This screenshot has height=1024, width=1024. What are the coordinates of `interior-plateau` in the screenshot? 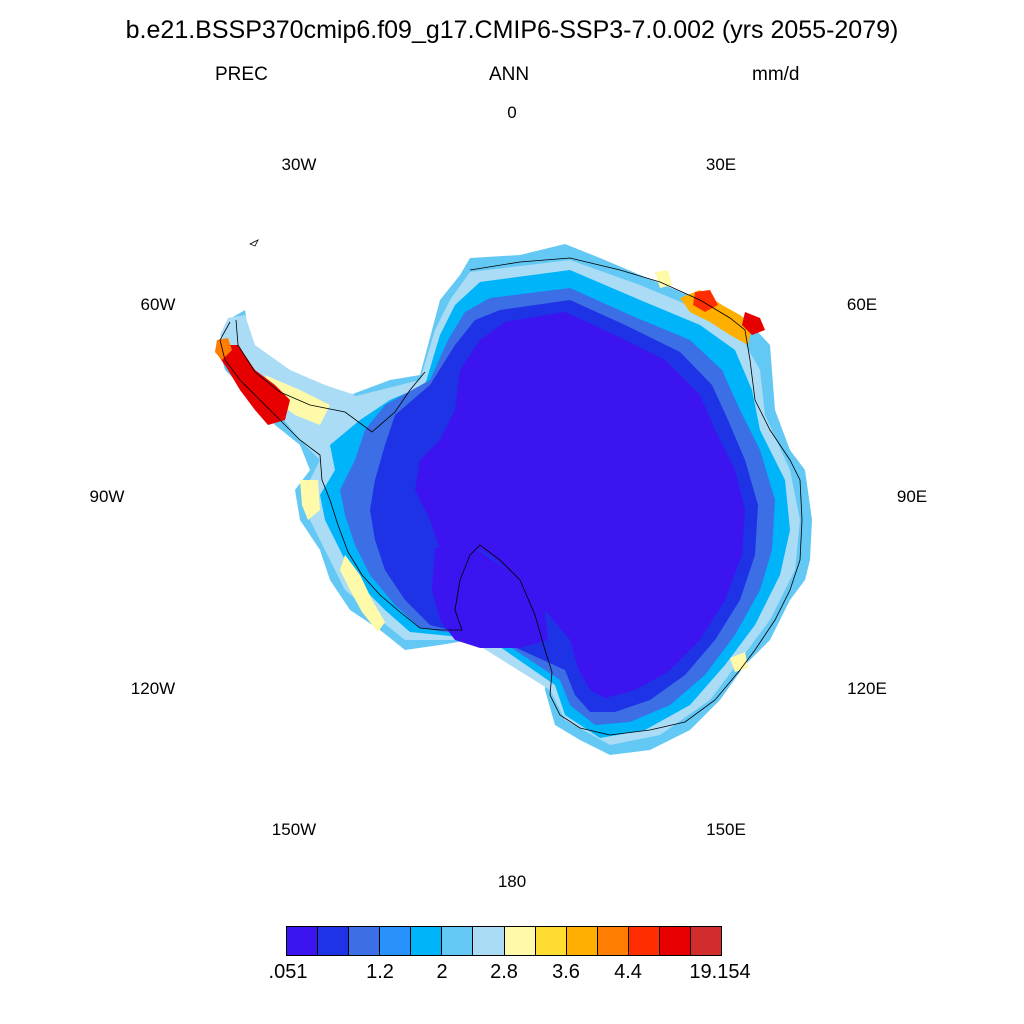 It's located at (580, 505).